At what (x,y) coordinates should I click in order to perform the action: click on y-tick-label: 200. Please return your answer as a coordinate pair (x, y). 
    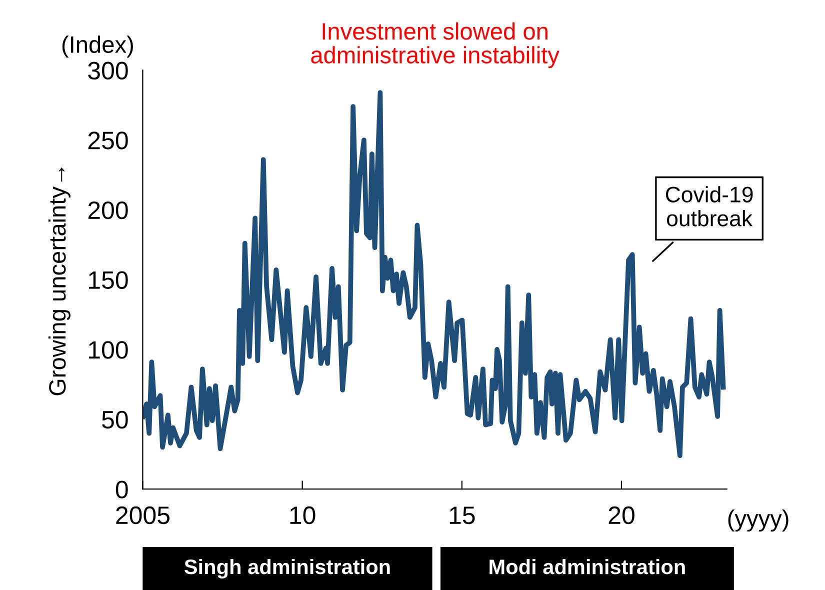
    Looking at the image, I should click on (108, 210).